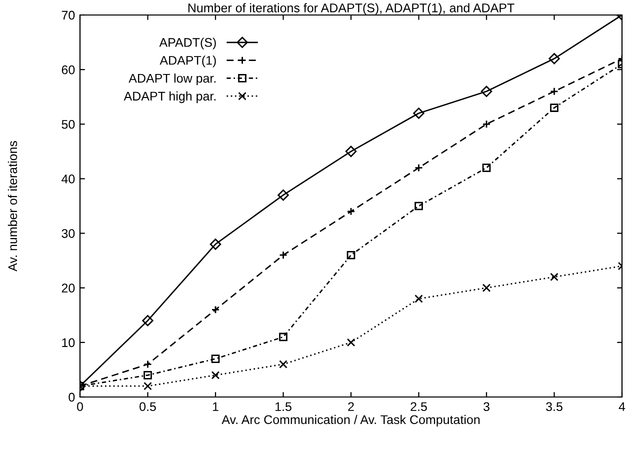 This screenshot has height=452, width=634. I want to click on y-tick-label: 20, so click(68, 288).